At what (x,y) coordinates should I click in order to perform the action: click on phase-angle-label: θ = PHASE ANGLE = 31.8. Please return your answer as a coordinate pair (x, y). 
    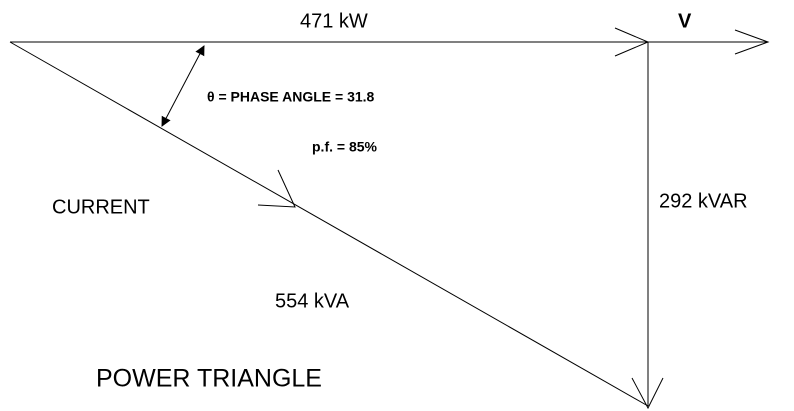
    Looking at the image, I should click on (291, 97).